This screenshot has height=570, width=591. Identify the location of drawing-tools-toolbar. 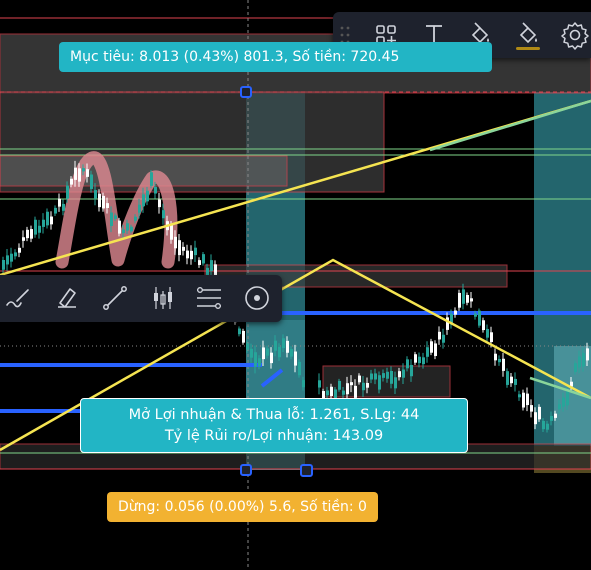
(141, 298).